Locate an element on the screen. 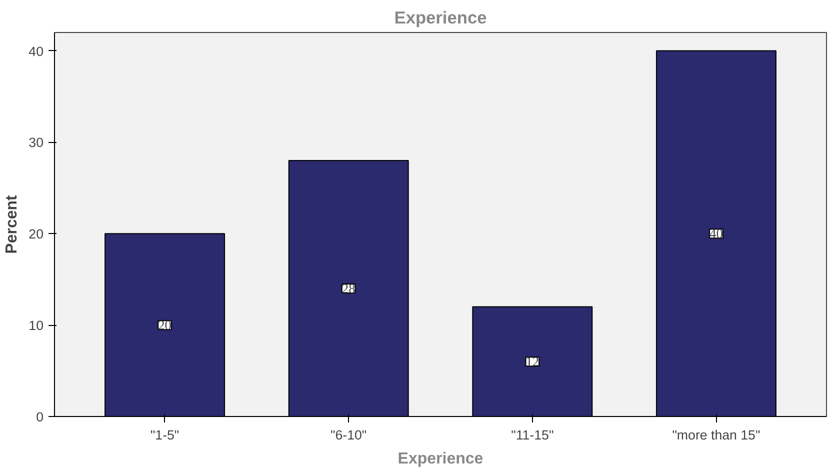 Image resolution: width=831 pixels, height=470 pixels. x-tick-label: "6-10" is located at coordinates (348, 435).